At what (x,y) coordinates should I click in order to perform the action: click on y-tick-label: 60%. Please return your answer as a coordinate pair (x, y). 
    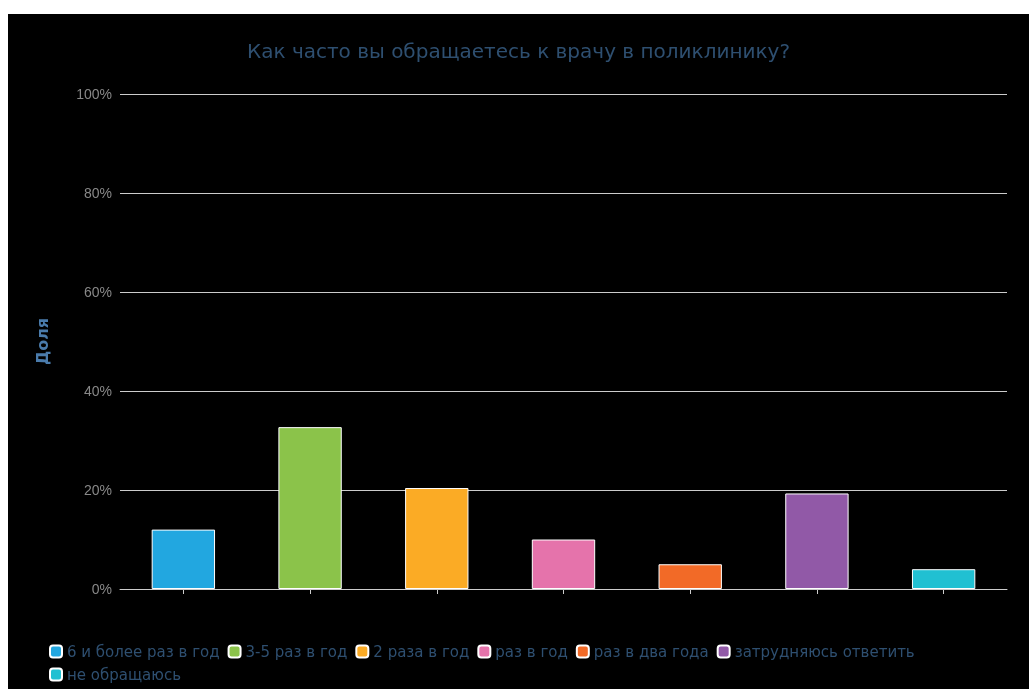
    Looking at the image, I should click on (97, 292).